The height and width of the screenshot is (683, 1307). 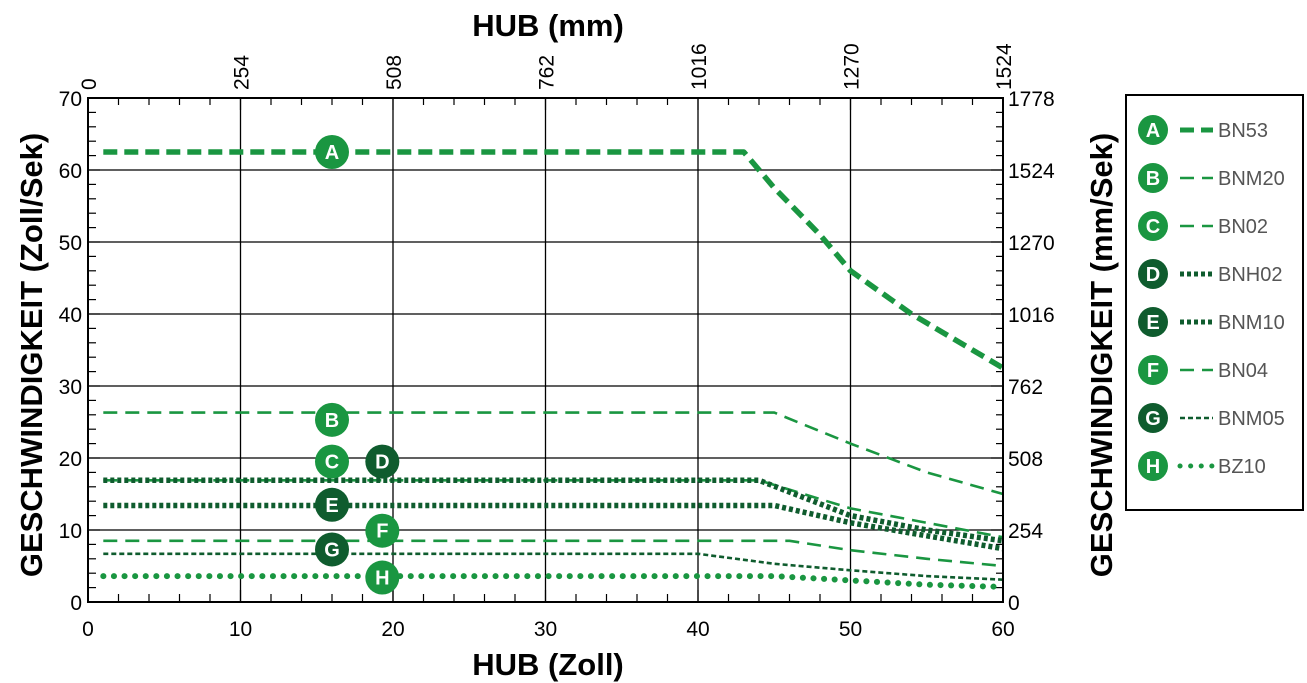 I want to click on x-tick-label: 20, so click(x=392, y=629).